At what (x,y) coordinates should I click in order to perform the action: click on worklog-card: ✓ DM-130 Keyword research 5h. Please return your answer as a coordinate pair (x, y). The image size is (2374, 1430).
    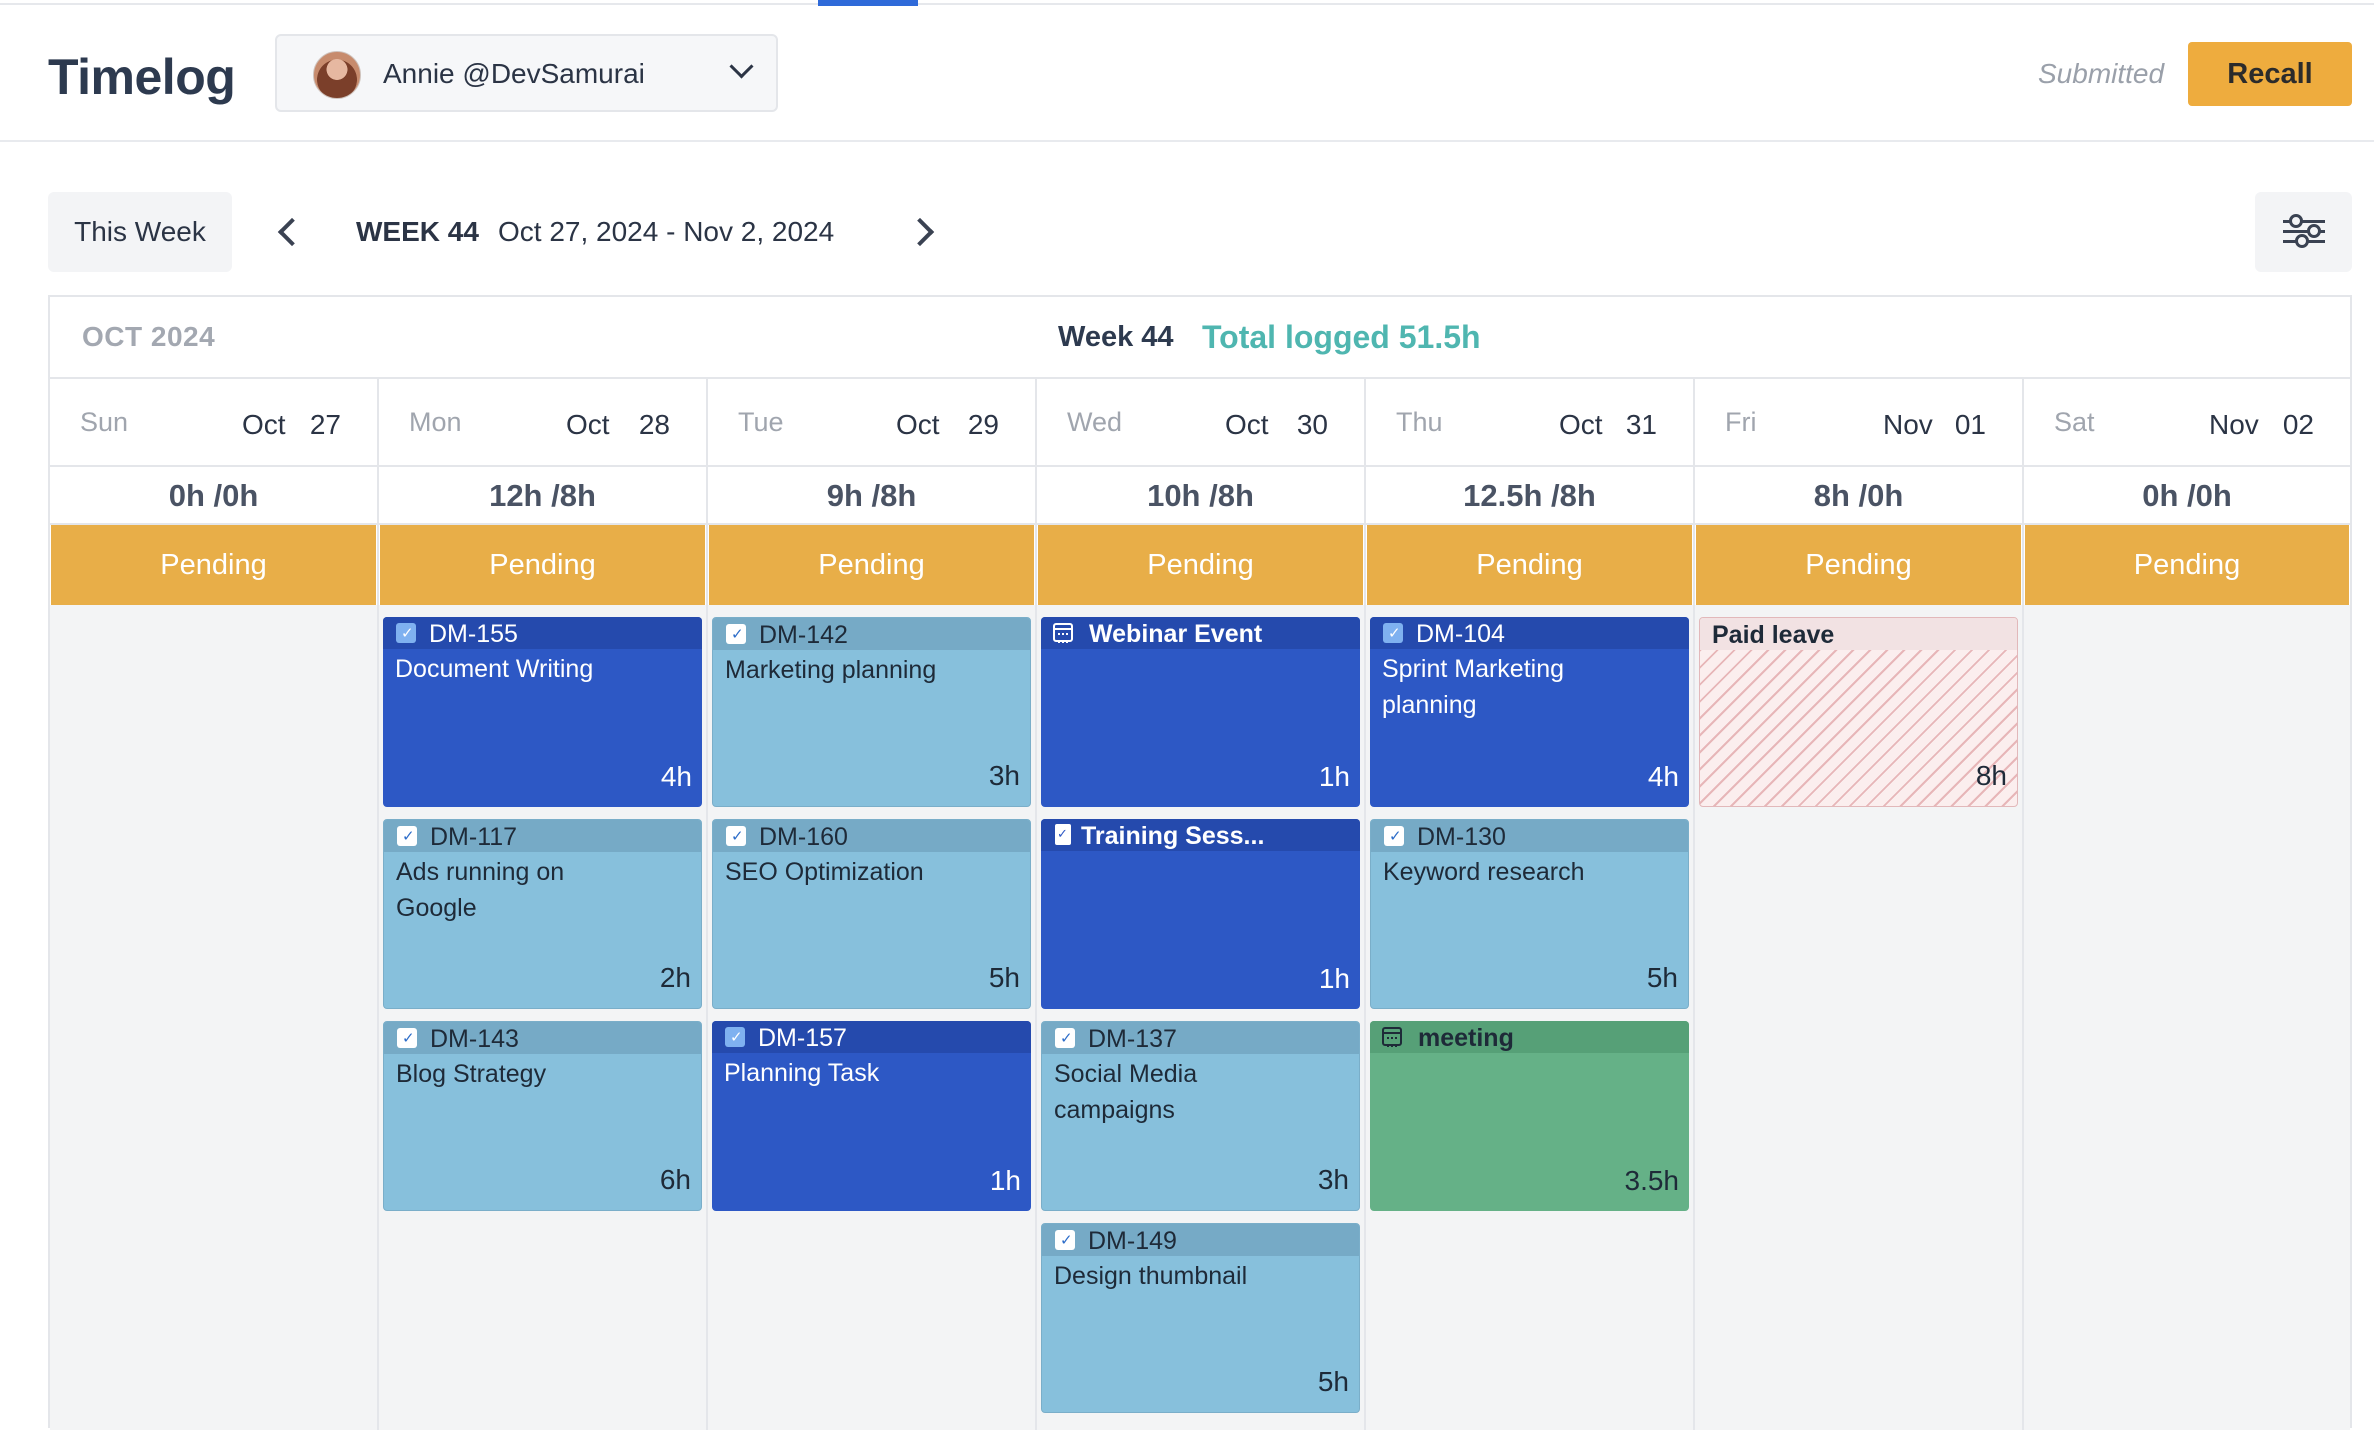
    Looking at the image, I should click on (1529, 914).